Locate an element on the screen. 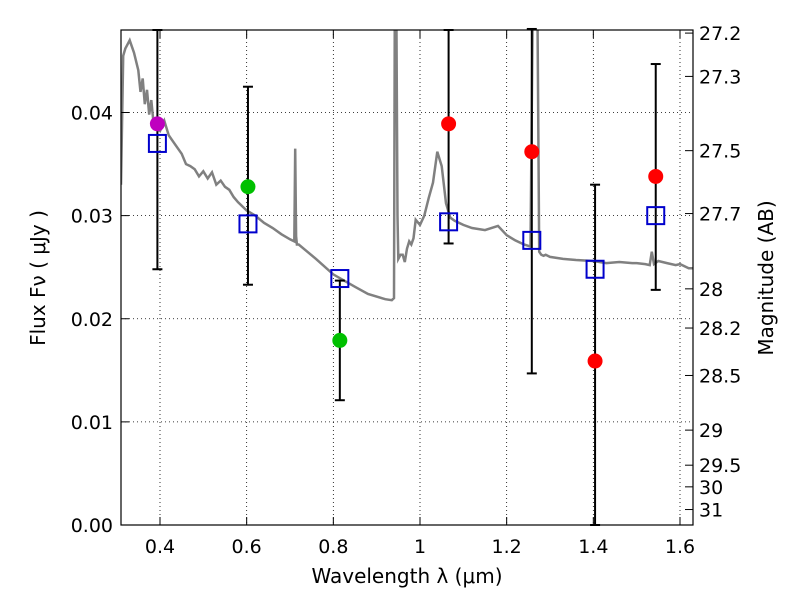  y-tick-label: 0.02 is located at coordinates (92, 320).